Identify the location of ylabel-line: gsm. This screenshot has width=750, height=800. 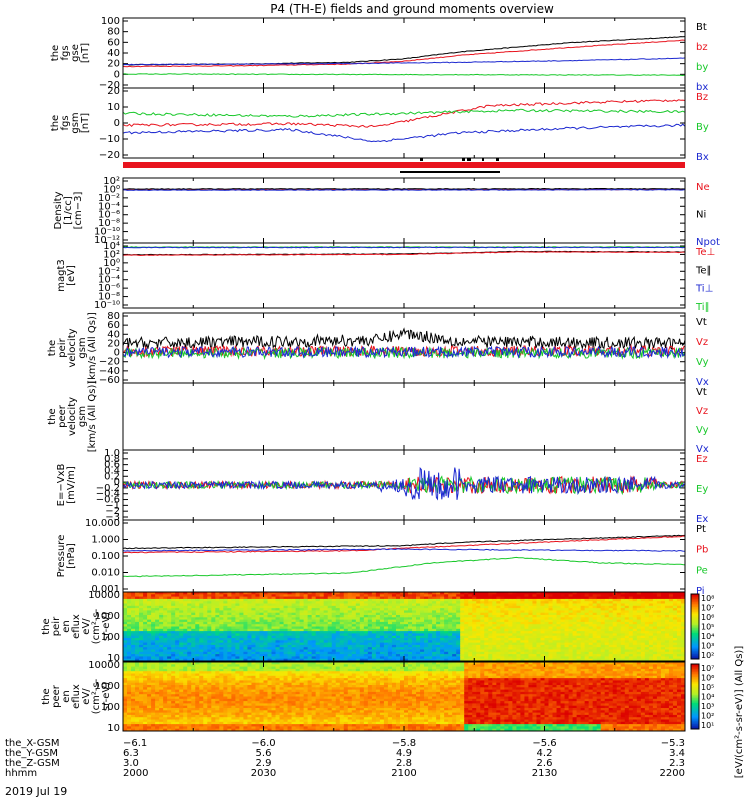
(75, 122).